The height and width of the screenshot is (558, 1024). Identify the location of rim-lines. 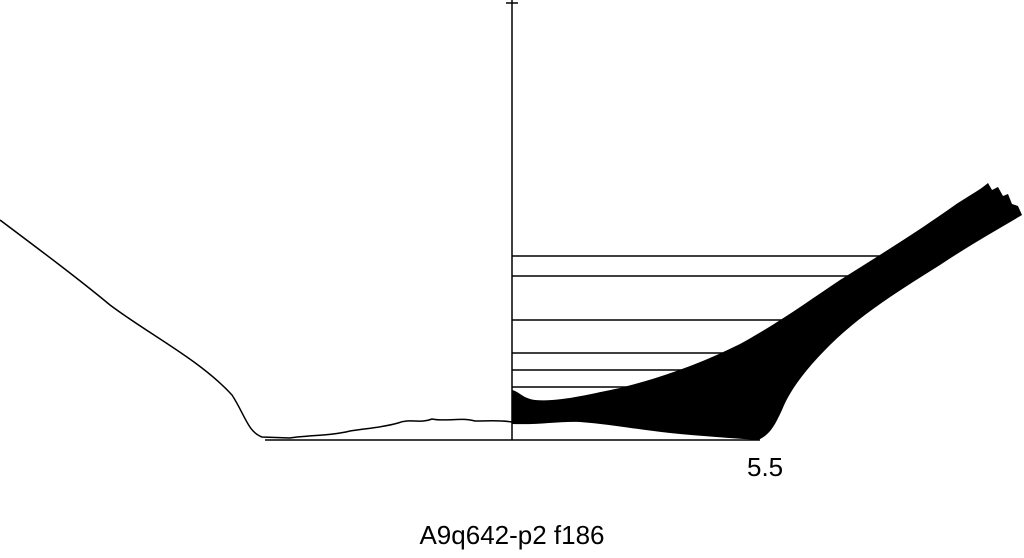
(696, 321).